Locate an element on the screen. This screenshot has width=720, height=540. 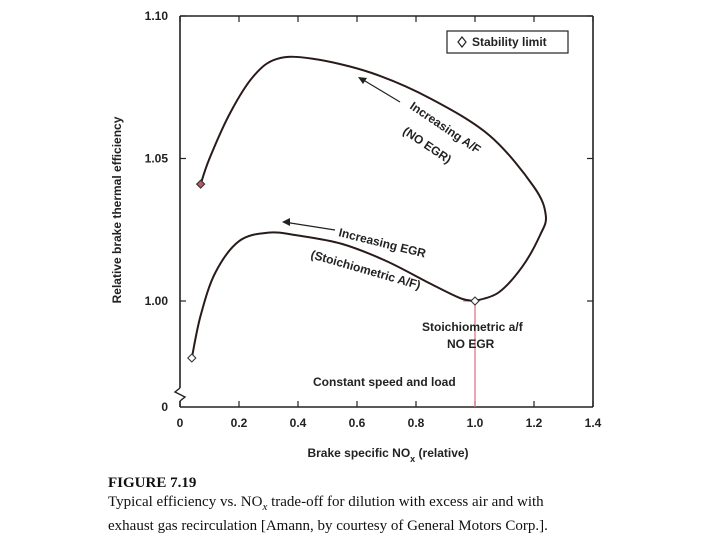
x-tick-label: 1.4 is located at coordinates (593, 423).